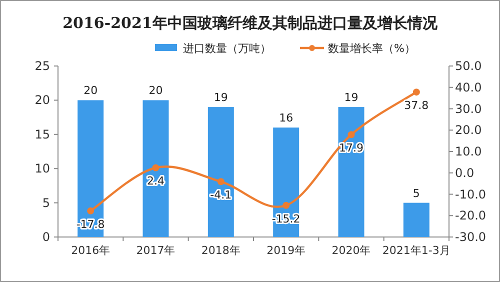  Describe the element at coordinates (351, 250) in the screenshot. I see `x-tick-label: 2020年` at that location.